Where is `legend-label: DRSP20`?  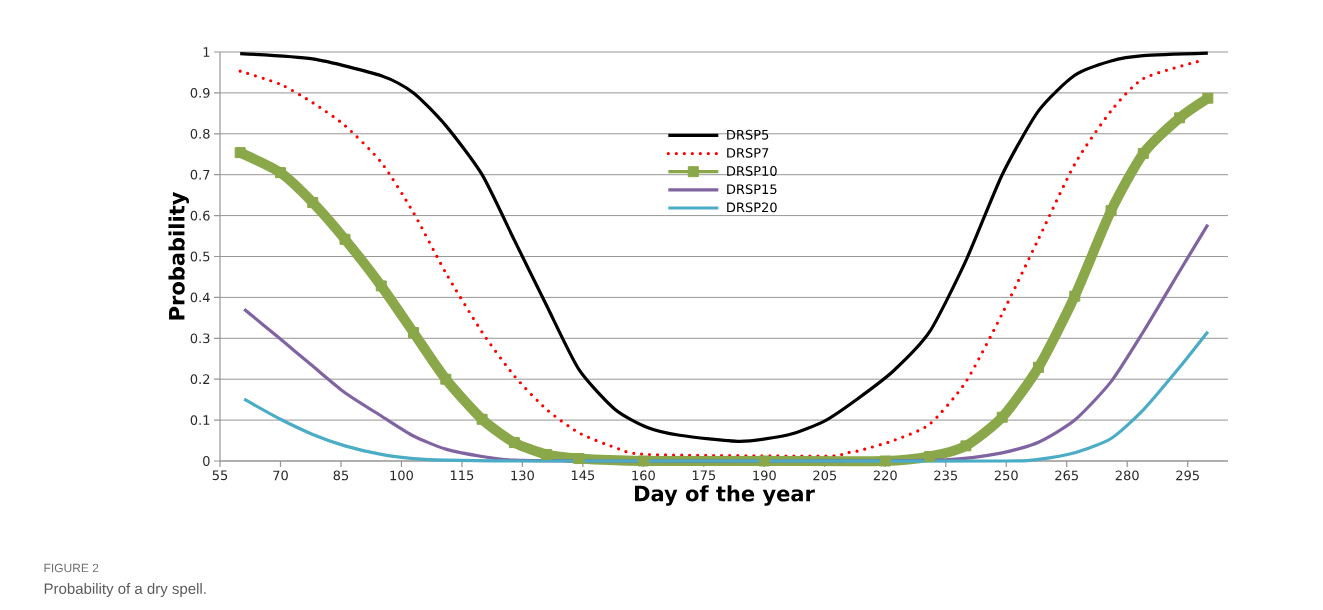
legend-label: DRSP20 is located at coordinates (752, 207).